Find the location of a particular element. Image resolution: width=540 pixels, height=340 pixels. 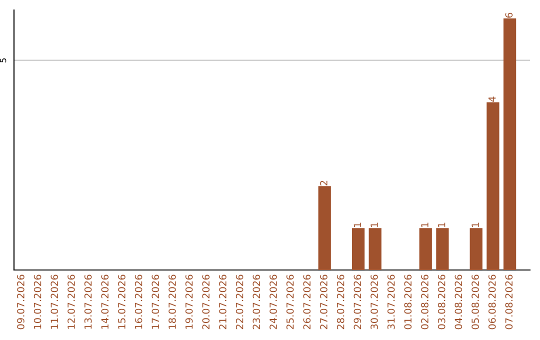

x-tick-label: 11.07.2026 is located at coordinates (54, 301).